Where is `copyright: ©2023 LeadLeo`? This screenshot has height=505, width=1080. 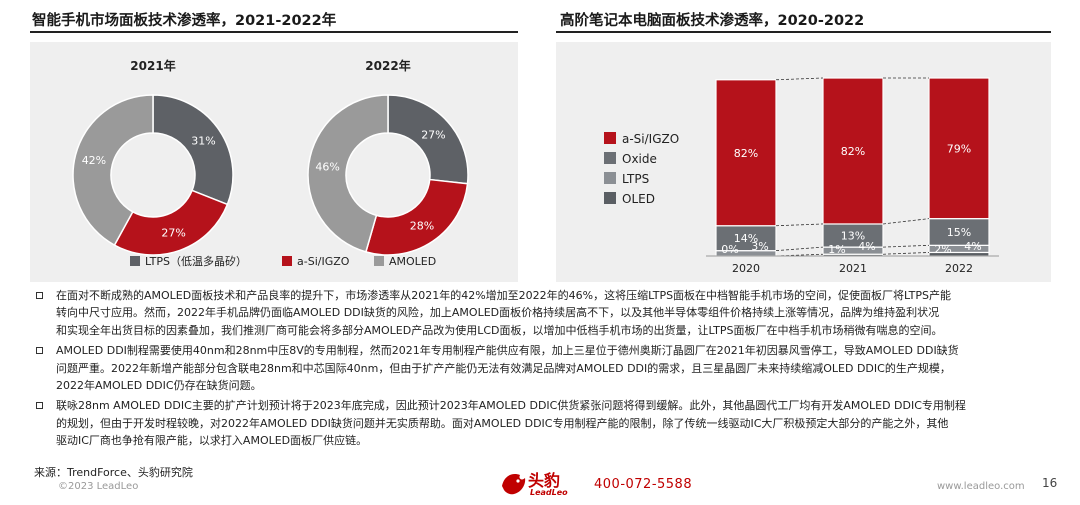 copyright: ©2023 LeadLeo is located at coordinates (98, 486).